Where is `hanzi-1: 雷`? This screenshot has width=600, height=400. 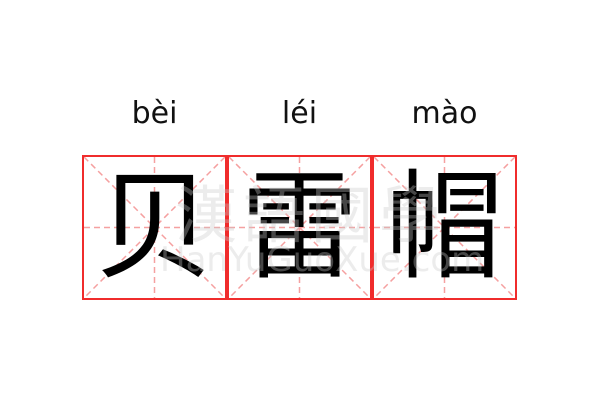 hanzi-1: 雷 is located at coordinates (299, 227).